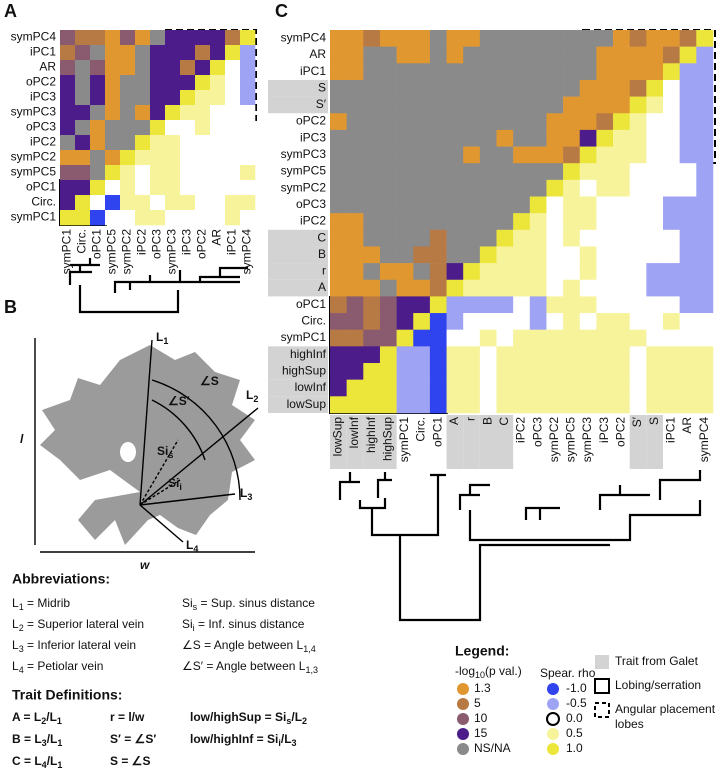 Image resolution: width=719 pixels, height=769 pixels. What do you see at coordinates (667, 716) in the screenshot?
I see `key-label: Angular placement of lobes` at bounding box center [667, 716].